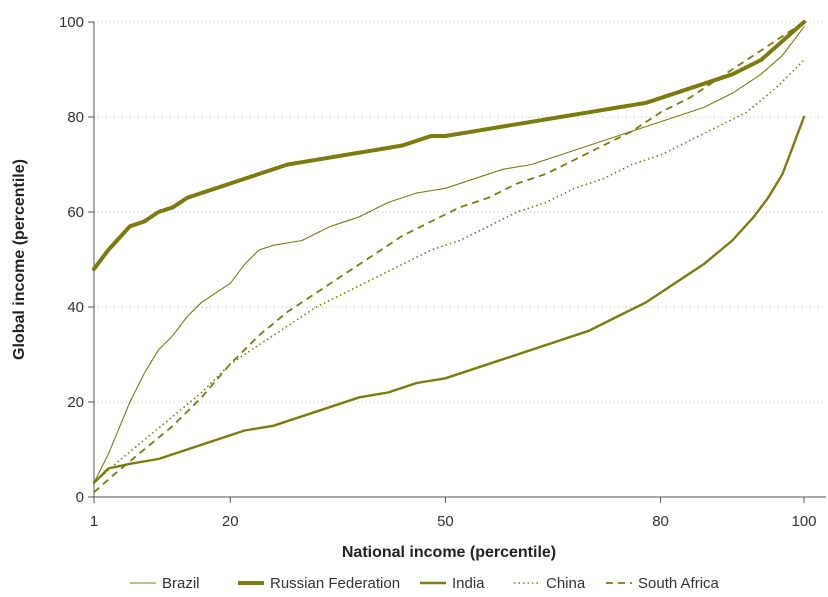 Image resolution: width=828 pixels, height=597 pixels. What do you see at coordinates (660, 521) in the screenshot?
I see `x-tick-label: 80` at bounding box center [660, 521].